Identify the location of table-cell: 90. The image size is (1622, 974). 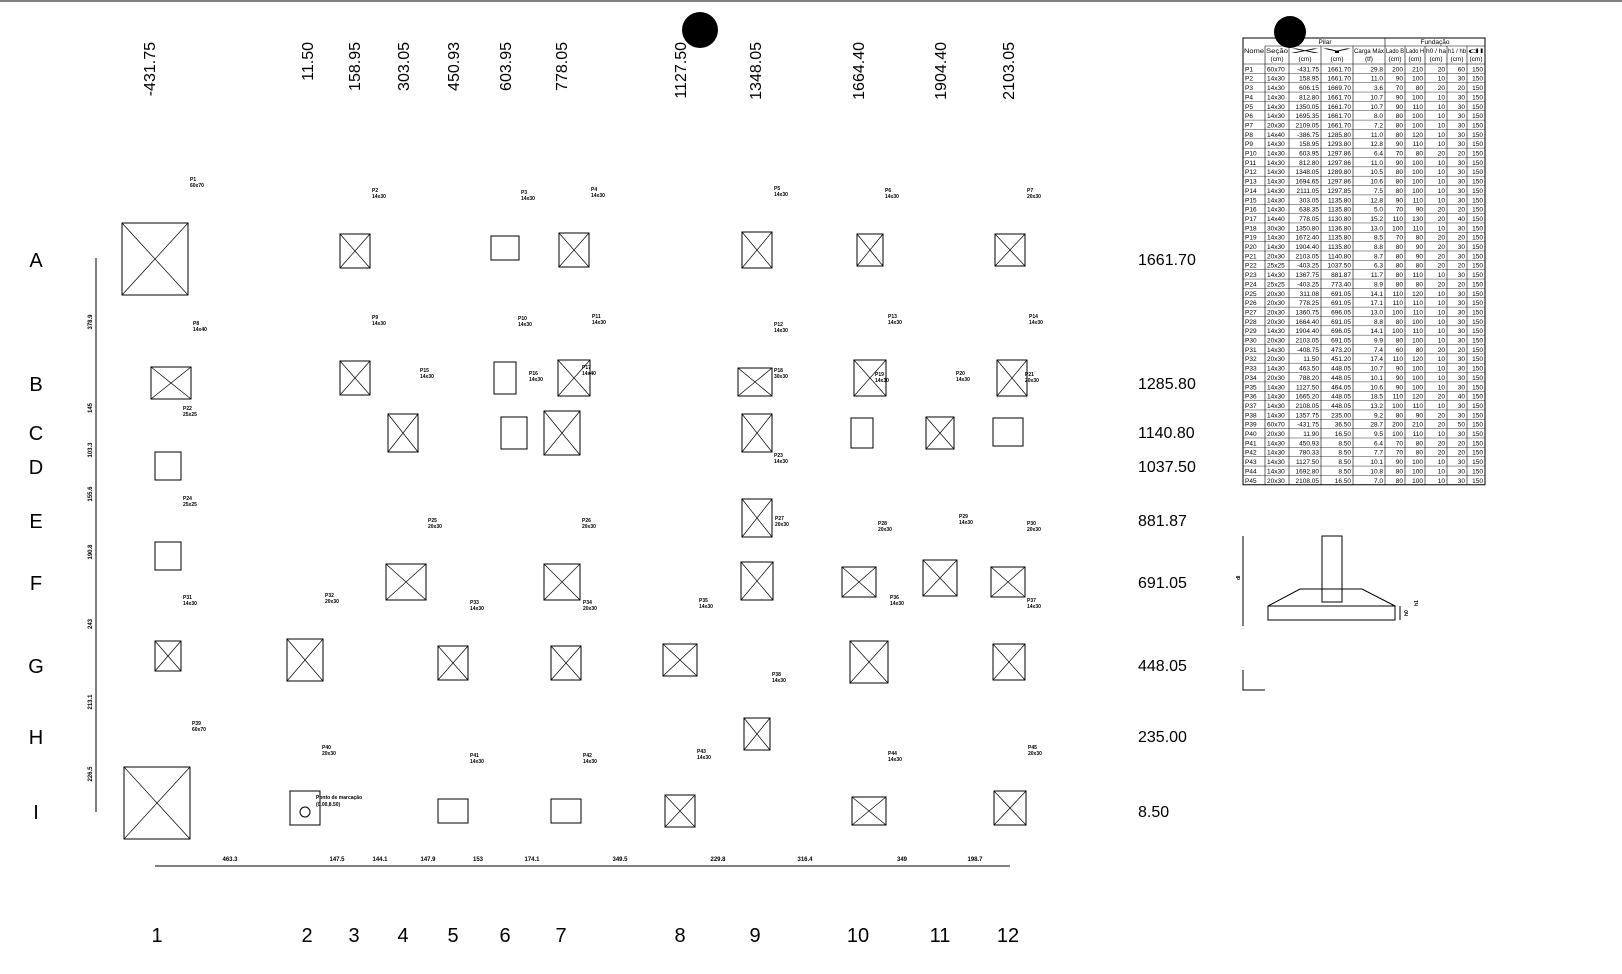
(1400, 369).